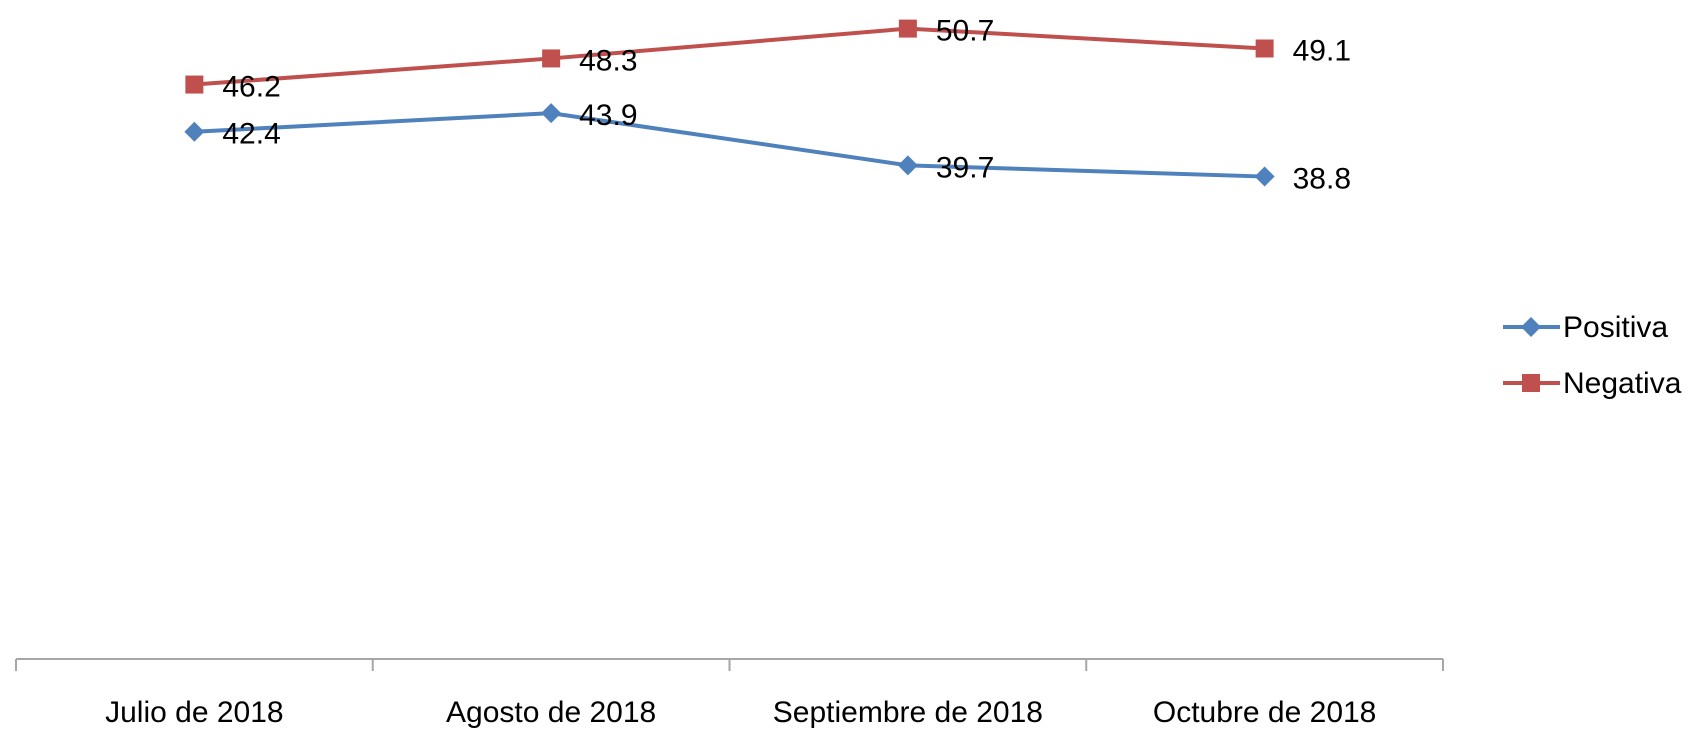 Image resolution: width=1695 pixels, height=732 pixels. I want to click on x-tick-label: Julio de 2018, so click(194, 712).